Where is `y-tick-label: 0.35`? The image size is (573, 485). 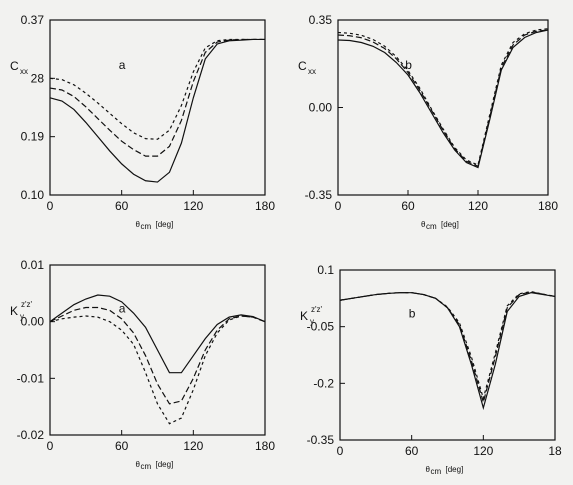 y-tick-label: 0.35 is located at coordinates (321, 20).